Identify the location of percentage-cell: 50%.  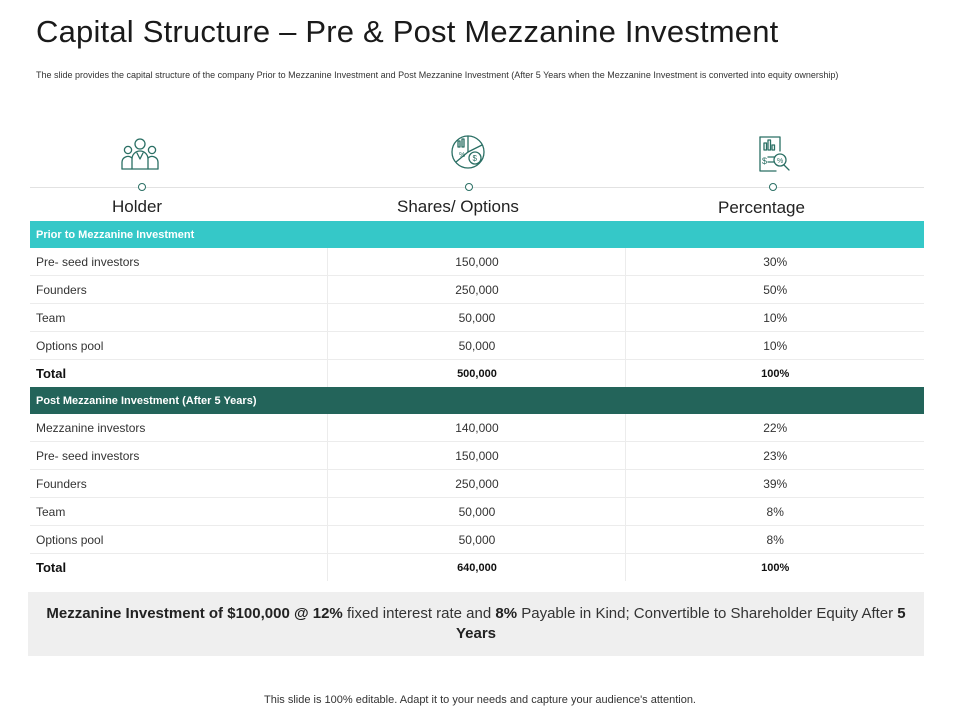
(774, 289).